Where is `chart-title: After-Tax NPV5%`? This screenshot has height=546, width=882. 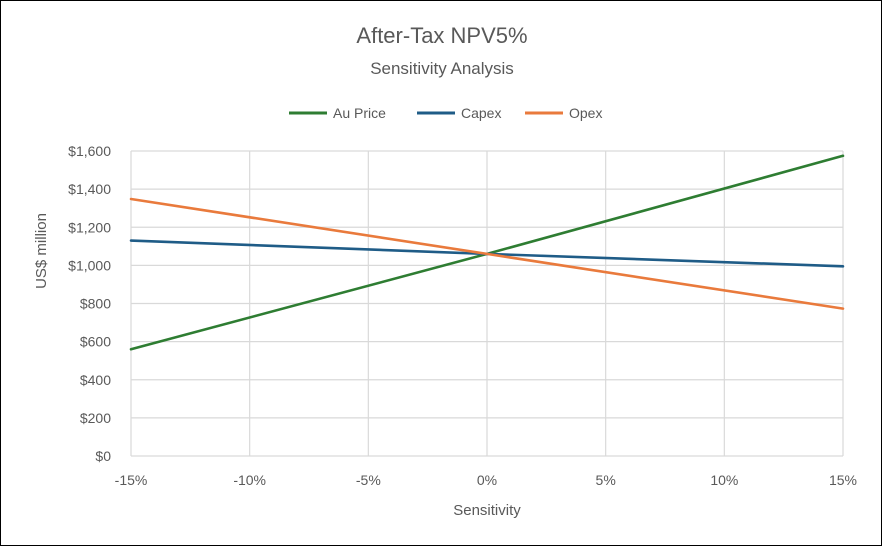
chart-title: After-Tax NPV5% is located at coordinates (441, 35).